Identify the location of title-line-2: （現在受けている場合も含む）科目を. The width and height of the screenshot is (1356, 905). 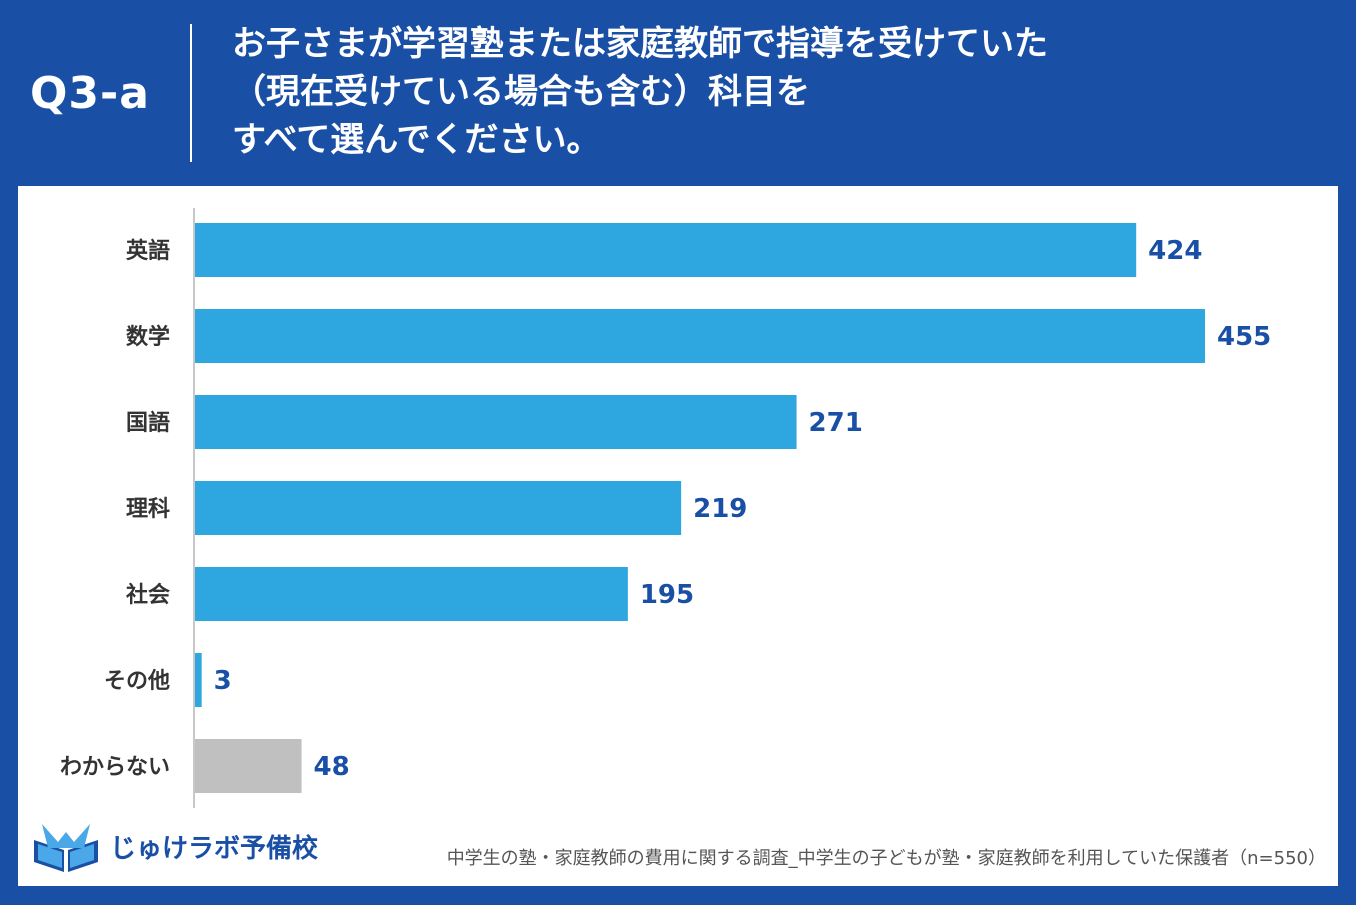
(521, 92).